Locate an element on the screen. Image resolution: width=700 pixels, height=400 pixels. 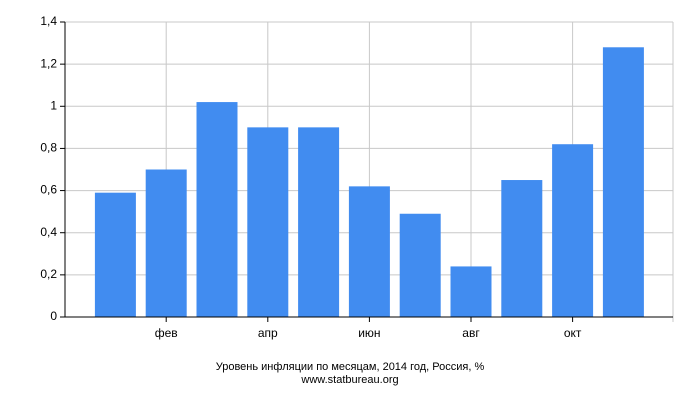
x-tick-label: июн is located at coordinates (369, 333).